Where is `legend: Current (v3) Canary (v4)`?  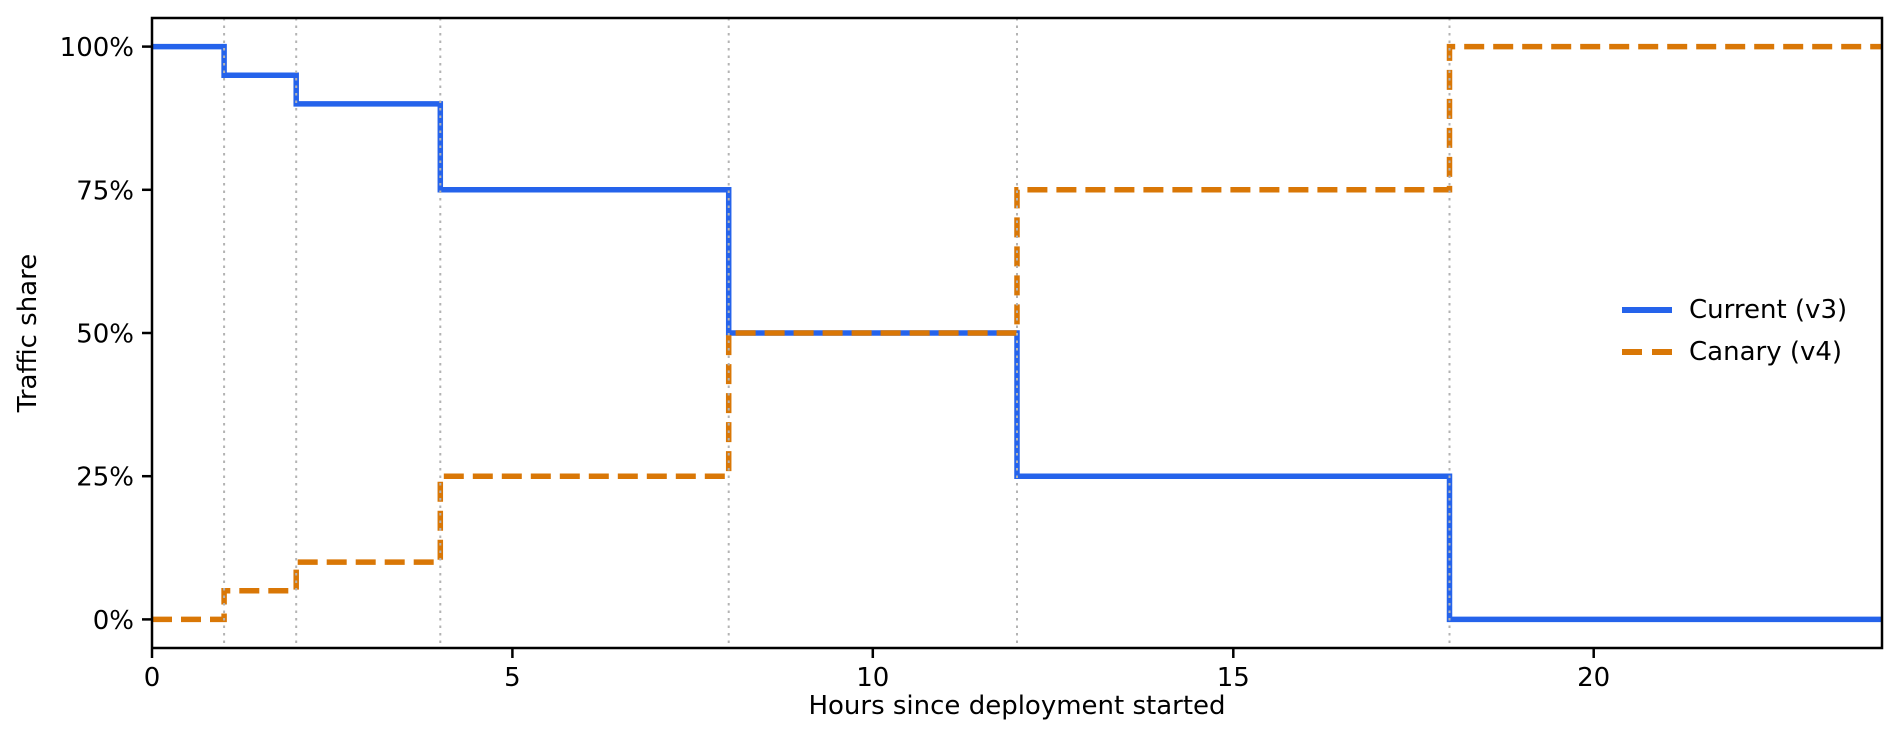 legend: Current (v3) Canary (v4) is located at coordinates (1734, 331).